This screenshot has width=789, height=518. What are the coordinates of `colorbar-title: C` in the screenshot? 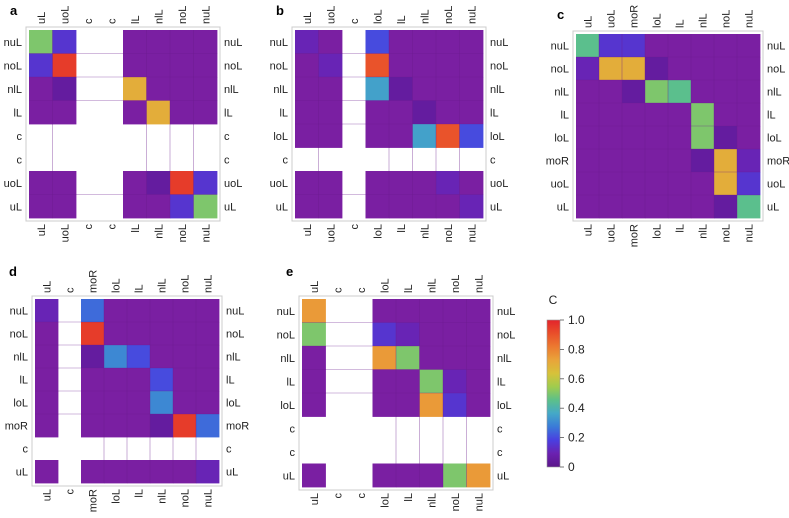 It's located at (553, 300).